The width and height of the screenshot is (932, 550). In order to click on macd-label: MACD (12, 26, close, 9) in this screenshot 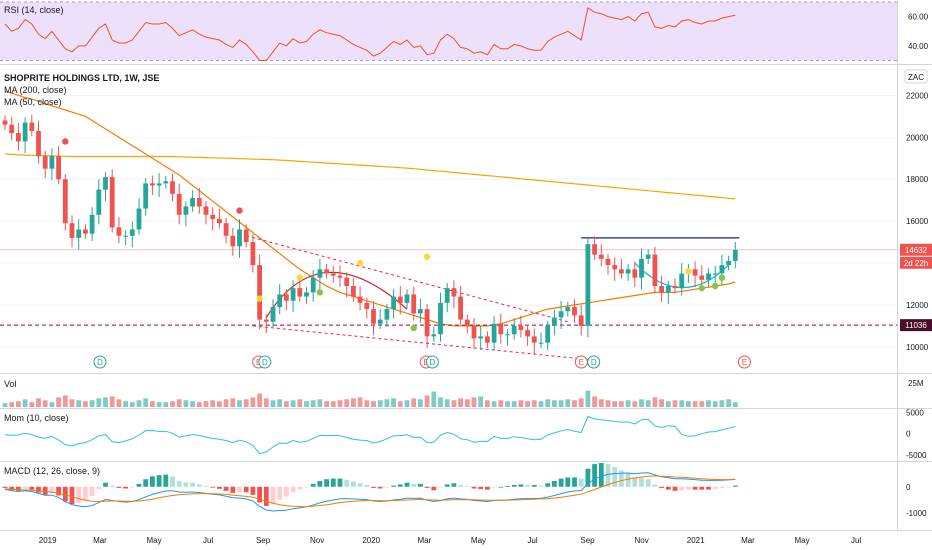, I will do `click(52, 471)`.